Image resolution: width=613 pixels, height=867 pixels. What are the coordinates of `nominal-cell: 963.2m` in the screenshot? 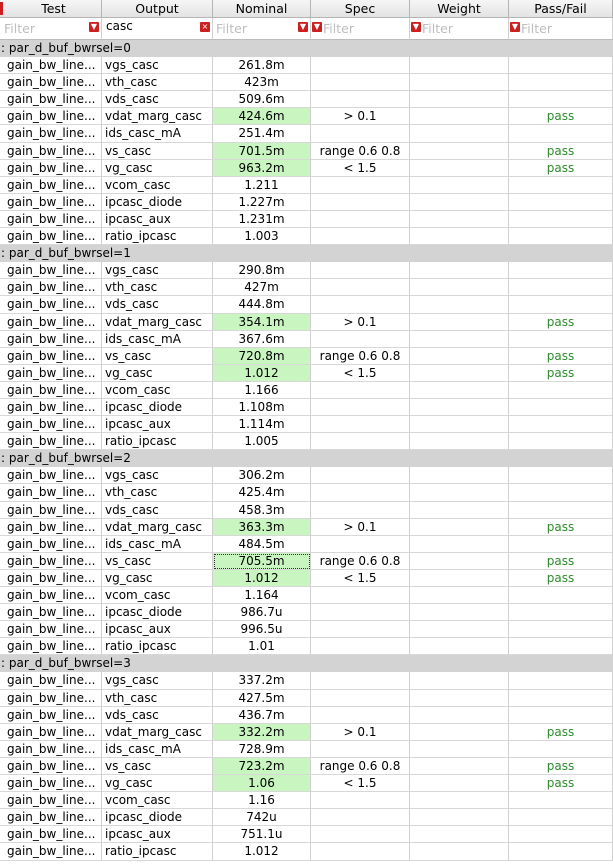 It's located at (262, 168).